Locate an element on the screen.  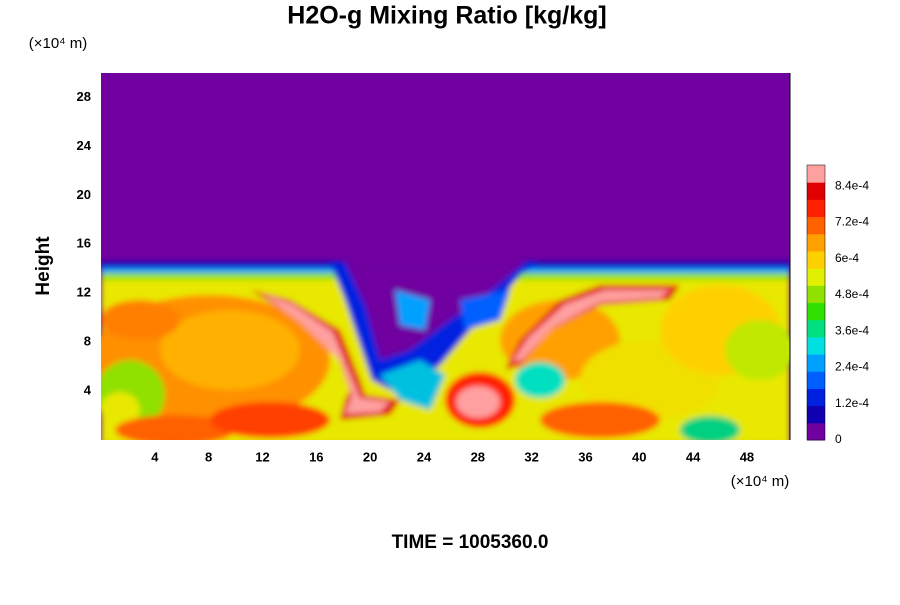
colorbar-tick-label: 7.2e-4 is located at coordinates (852, 222).